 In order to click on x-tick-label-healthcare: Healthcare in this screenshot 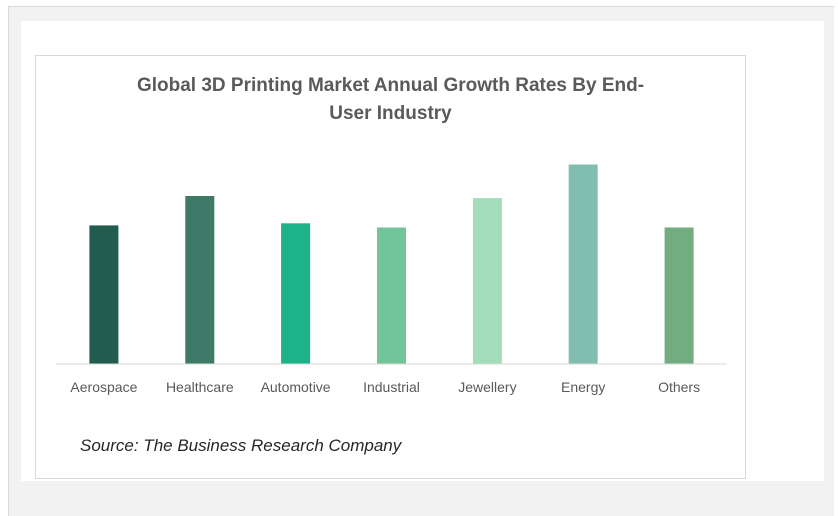, I will do `click(200, 387)`.